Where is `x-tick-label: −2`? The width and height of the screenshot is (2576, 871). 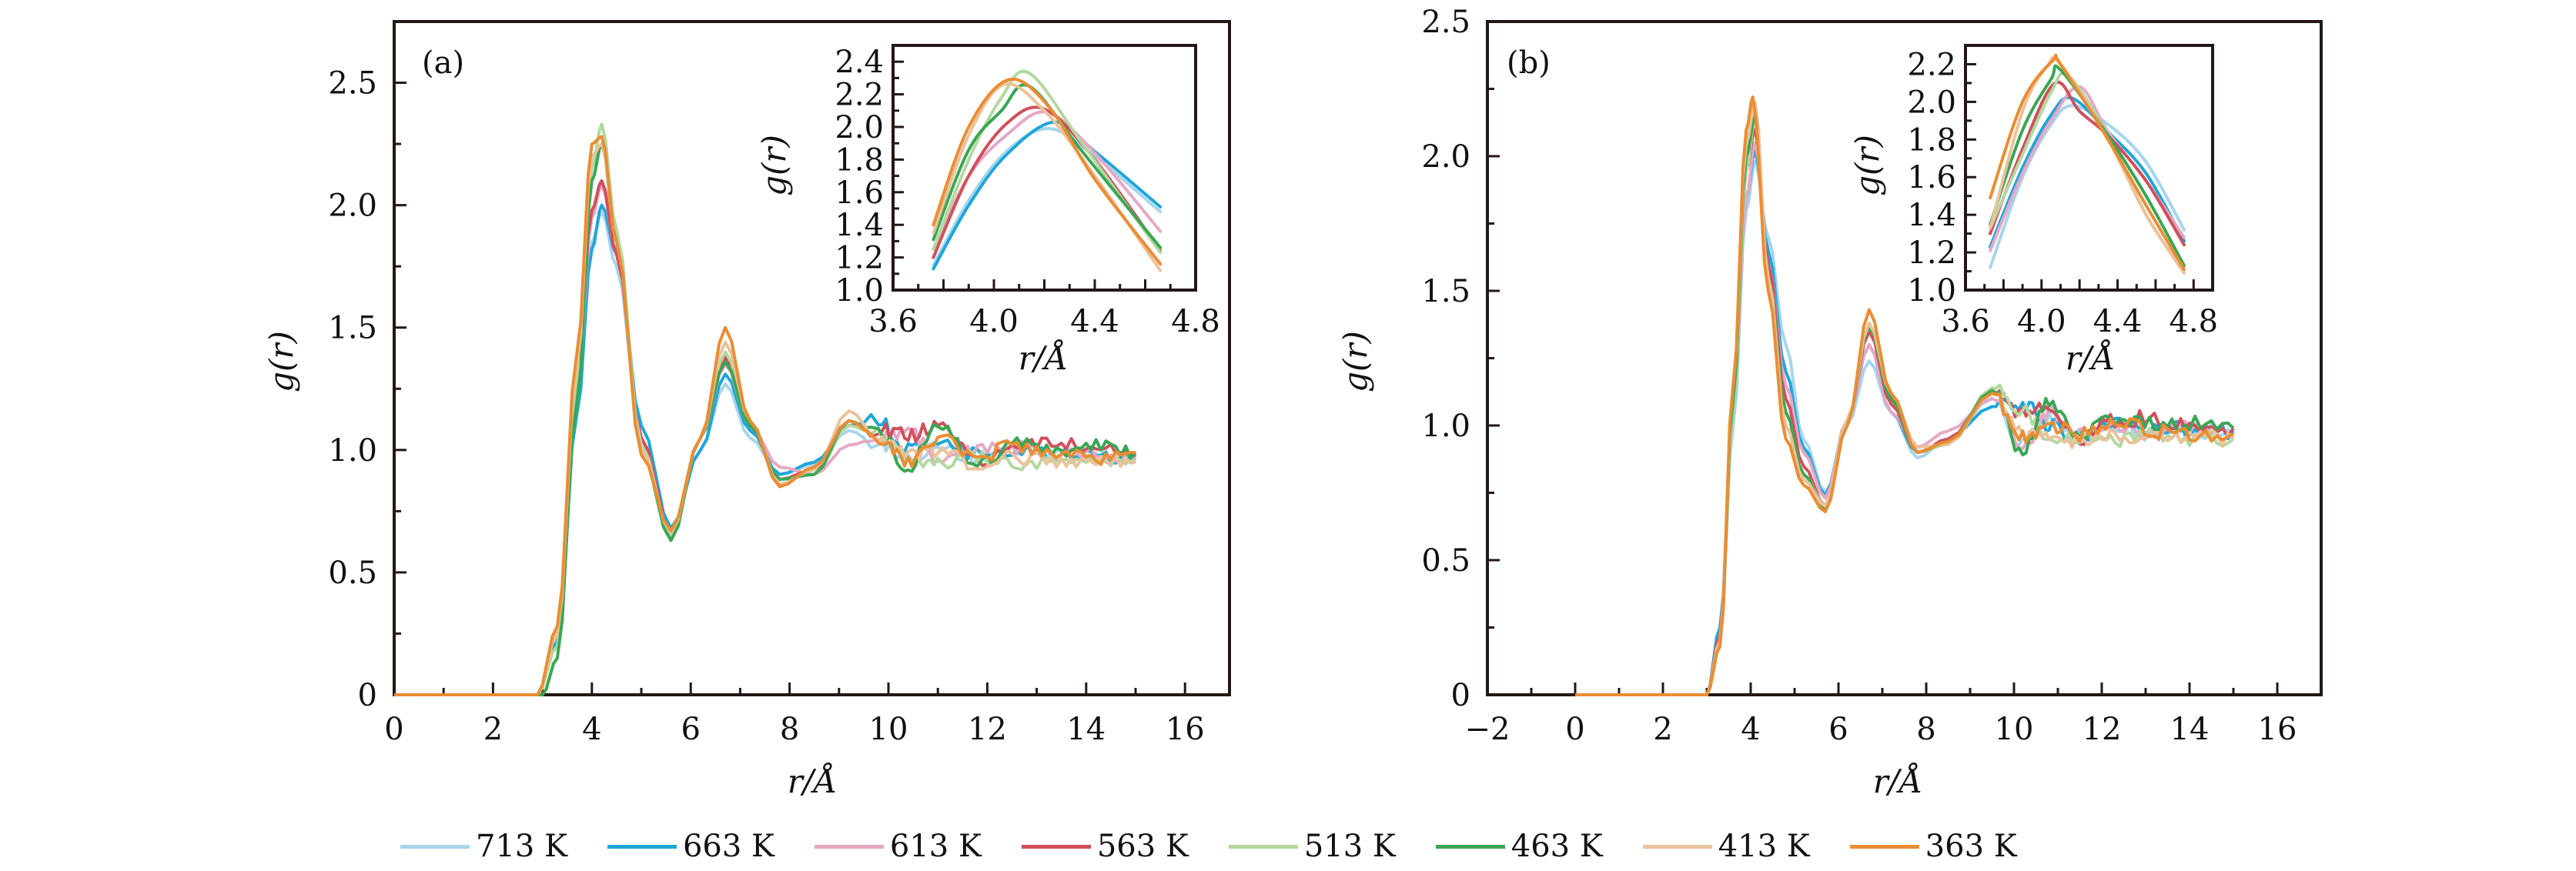
x-tick-label: −2 is located at coordinates (1488, 730).